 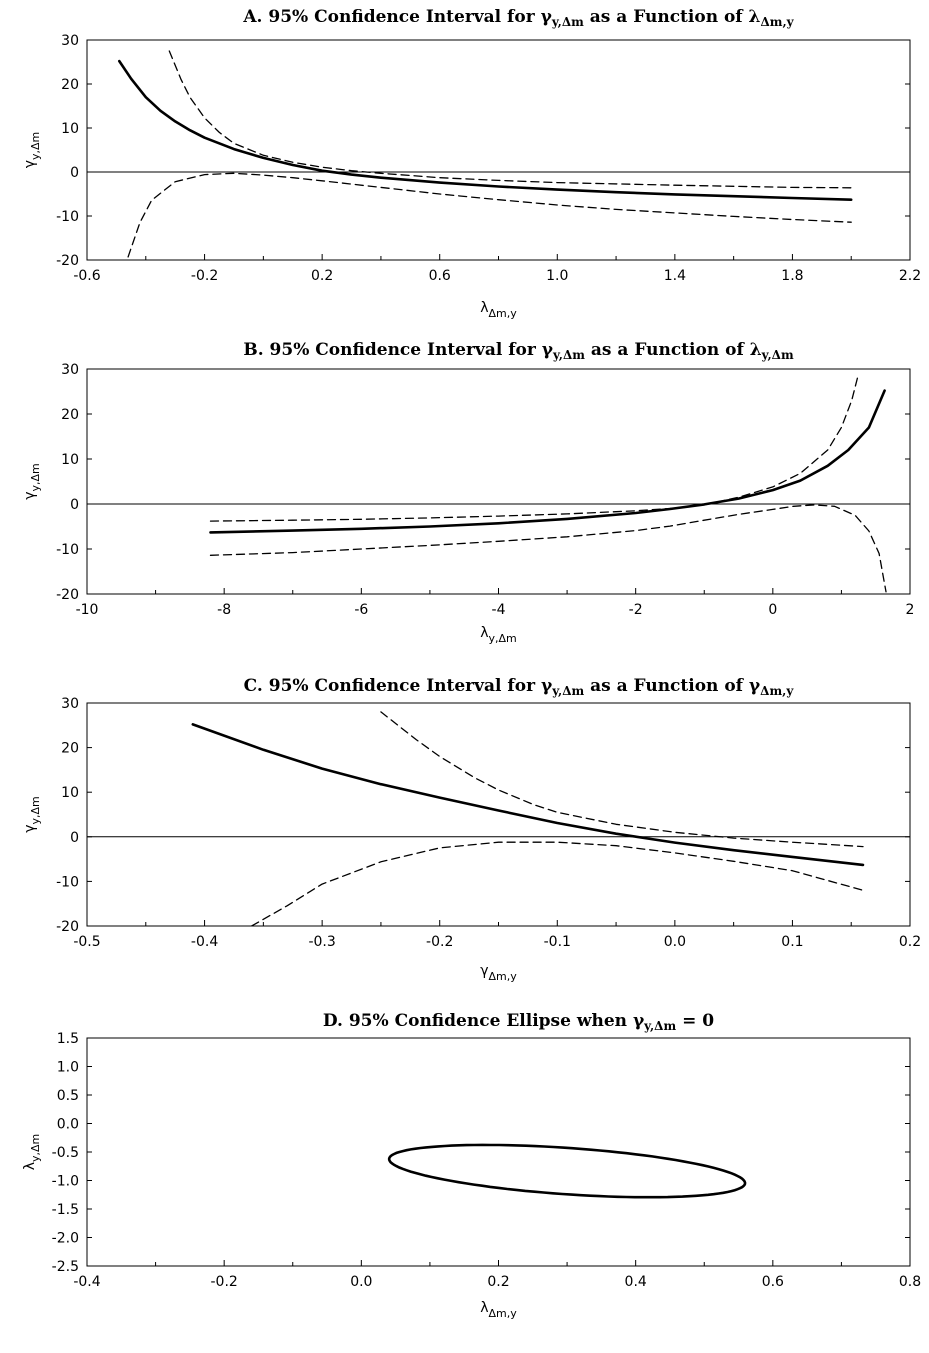 What do you see at coordinates (557, 276) in the screenshot?
I see `x-tick-label: 1.0` at bounding box center [557, 276].